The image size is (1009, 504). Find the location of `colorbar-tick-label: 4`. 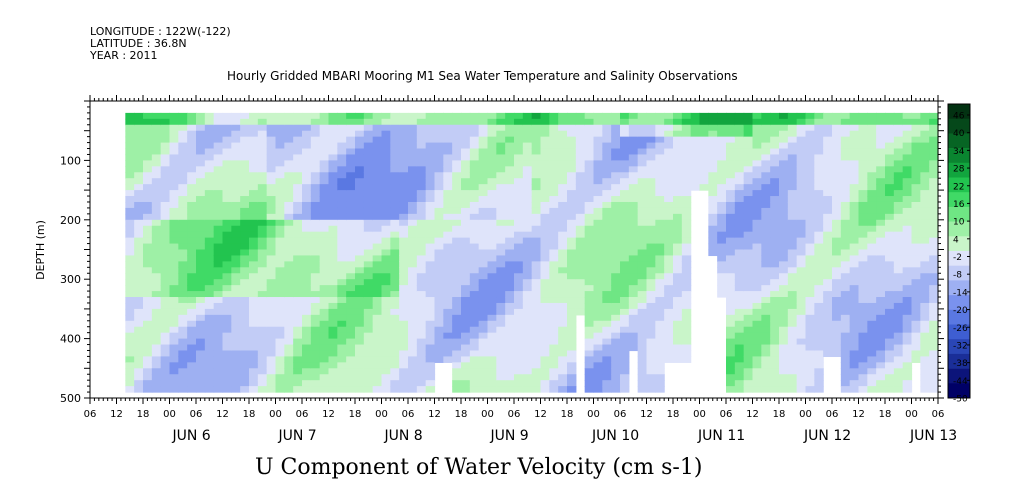

colorbar-tick-label: 4 is located at coordinates (956, 240).